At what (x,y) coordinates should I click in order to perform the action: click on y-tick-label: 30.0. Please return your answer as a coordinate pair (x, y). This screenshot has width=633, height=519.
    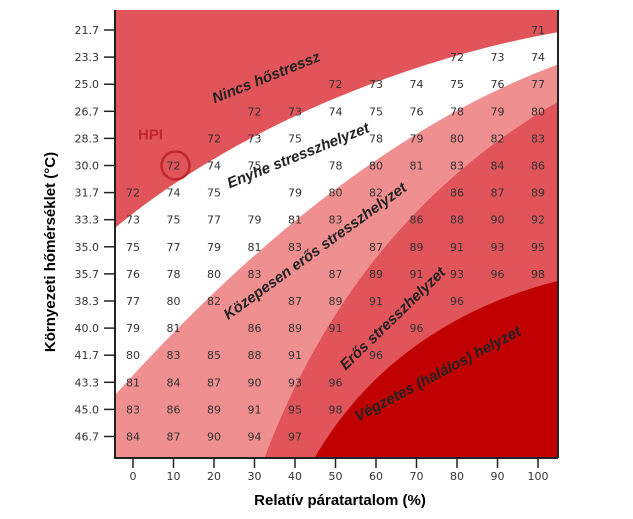
    Looking at the image, I should click on (87, 166).